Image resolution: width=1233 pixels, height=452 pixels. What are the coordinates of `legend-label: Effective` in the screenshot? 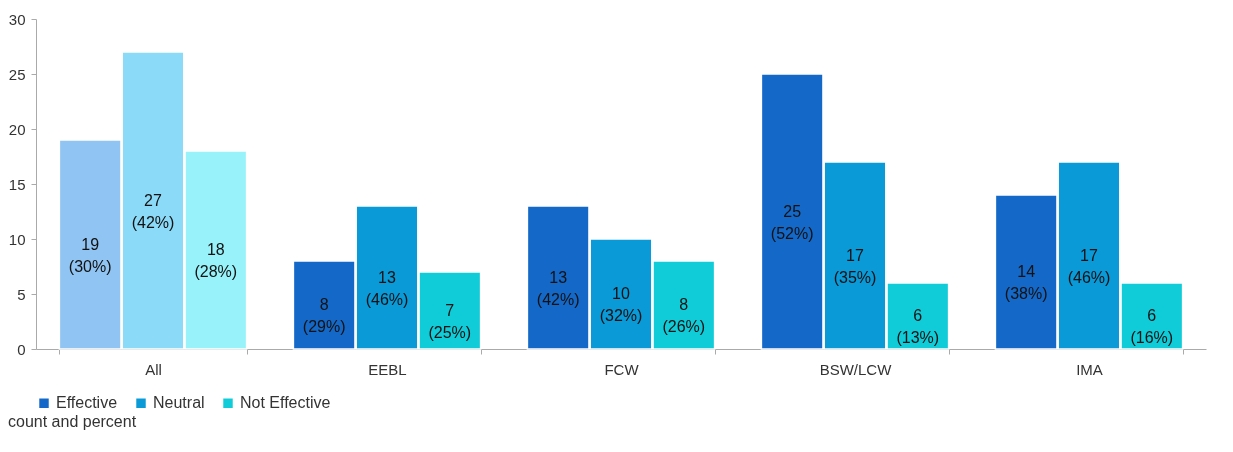 It's located at (87, 403).